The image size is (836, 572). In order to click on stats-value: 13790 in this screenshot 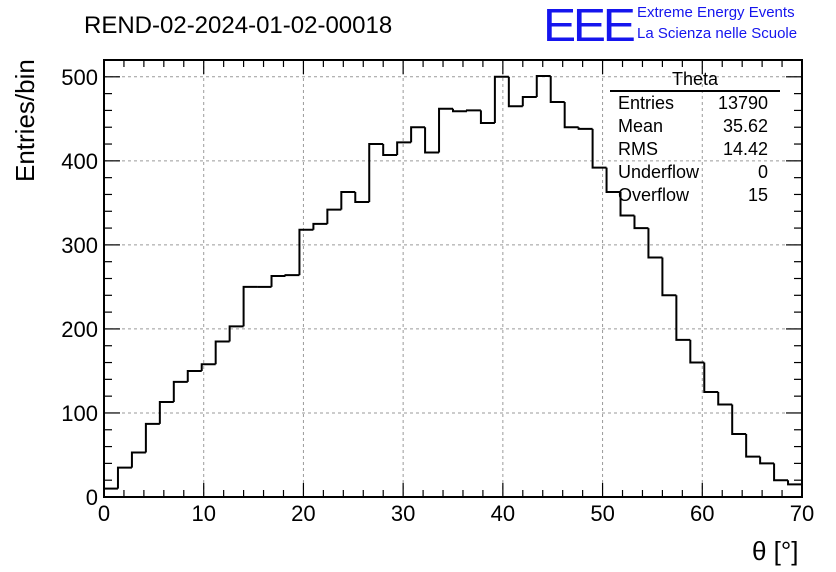, I will do `click(742, 103)`.